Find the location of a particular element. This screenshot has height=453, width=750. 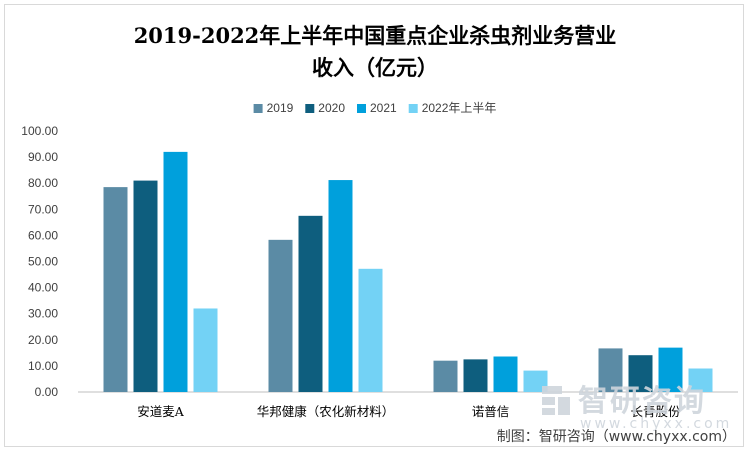

y-tick-label: 30.00 is located at coordinates (43, 314).